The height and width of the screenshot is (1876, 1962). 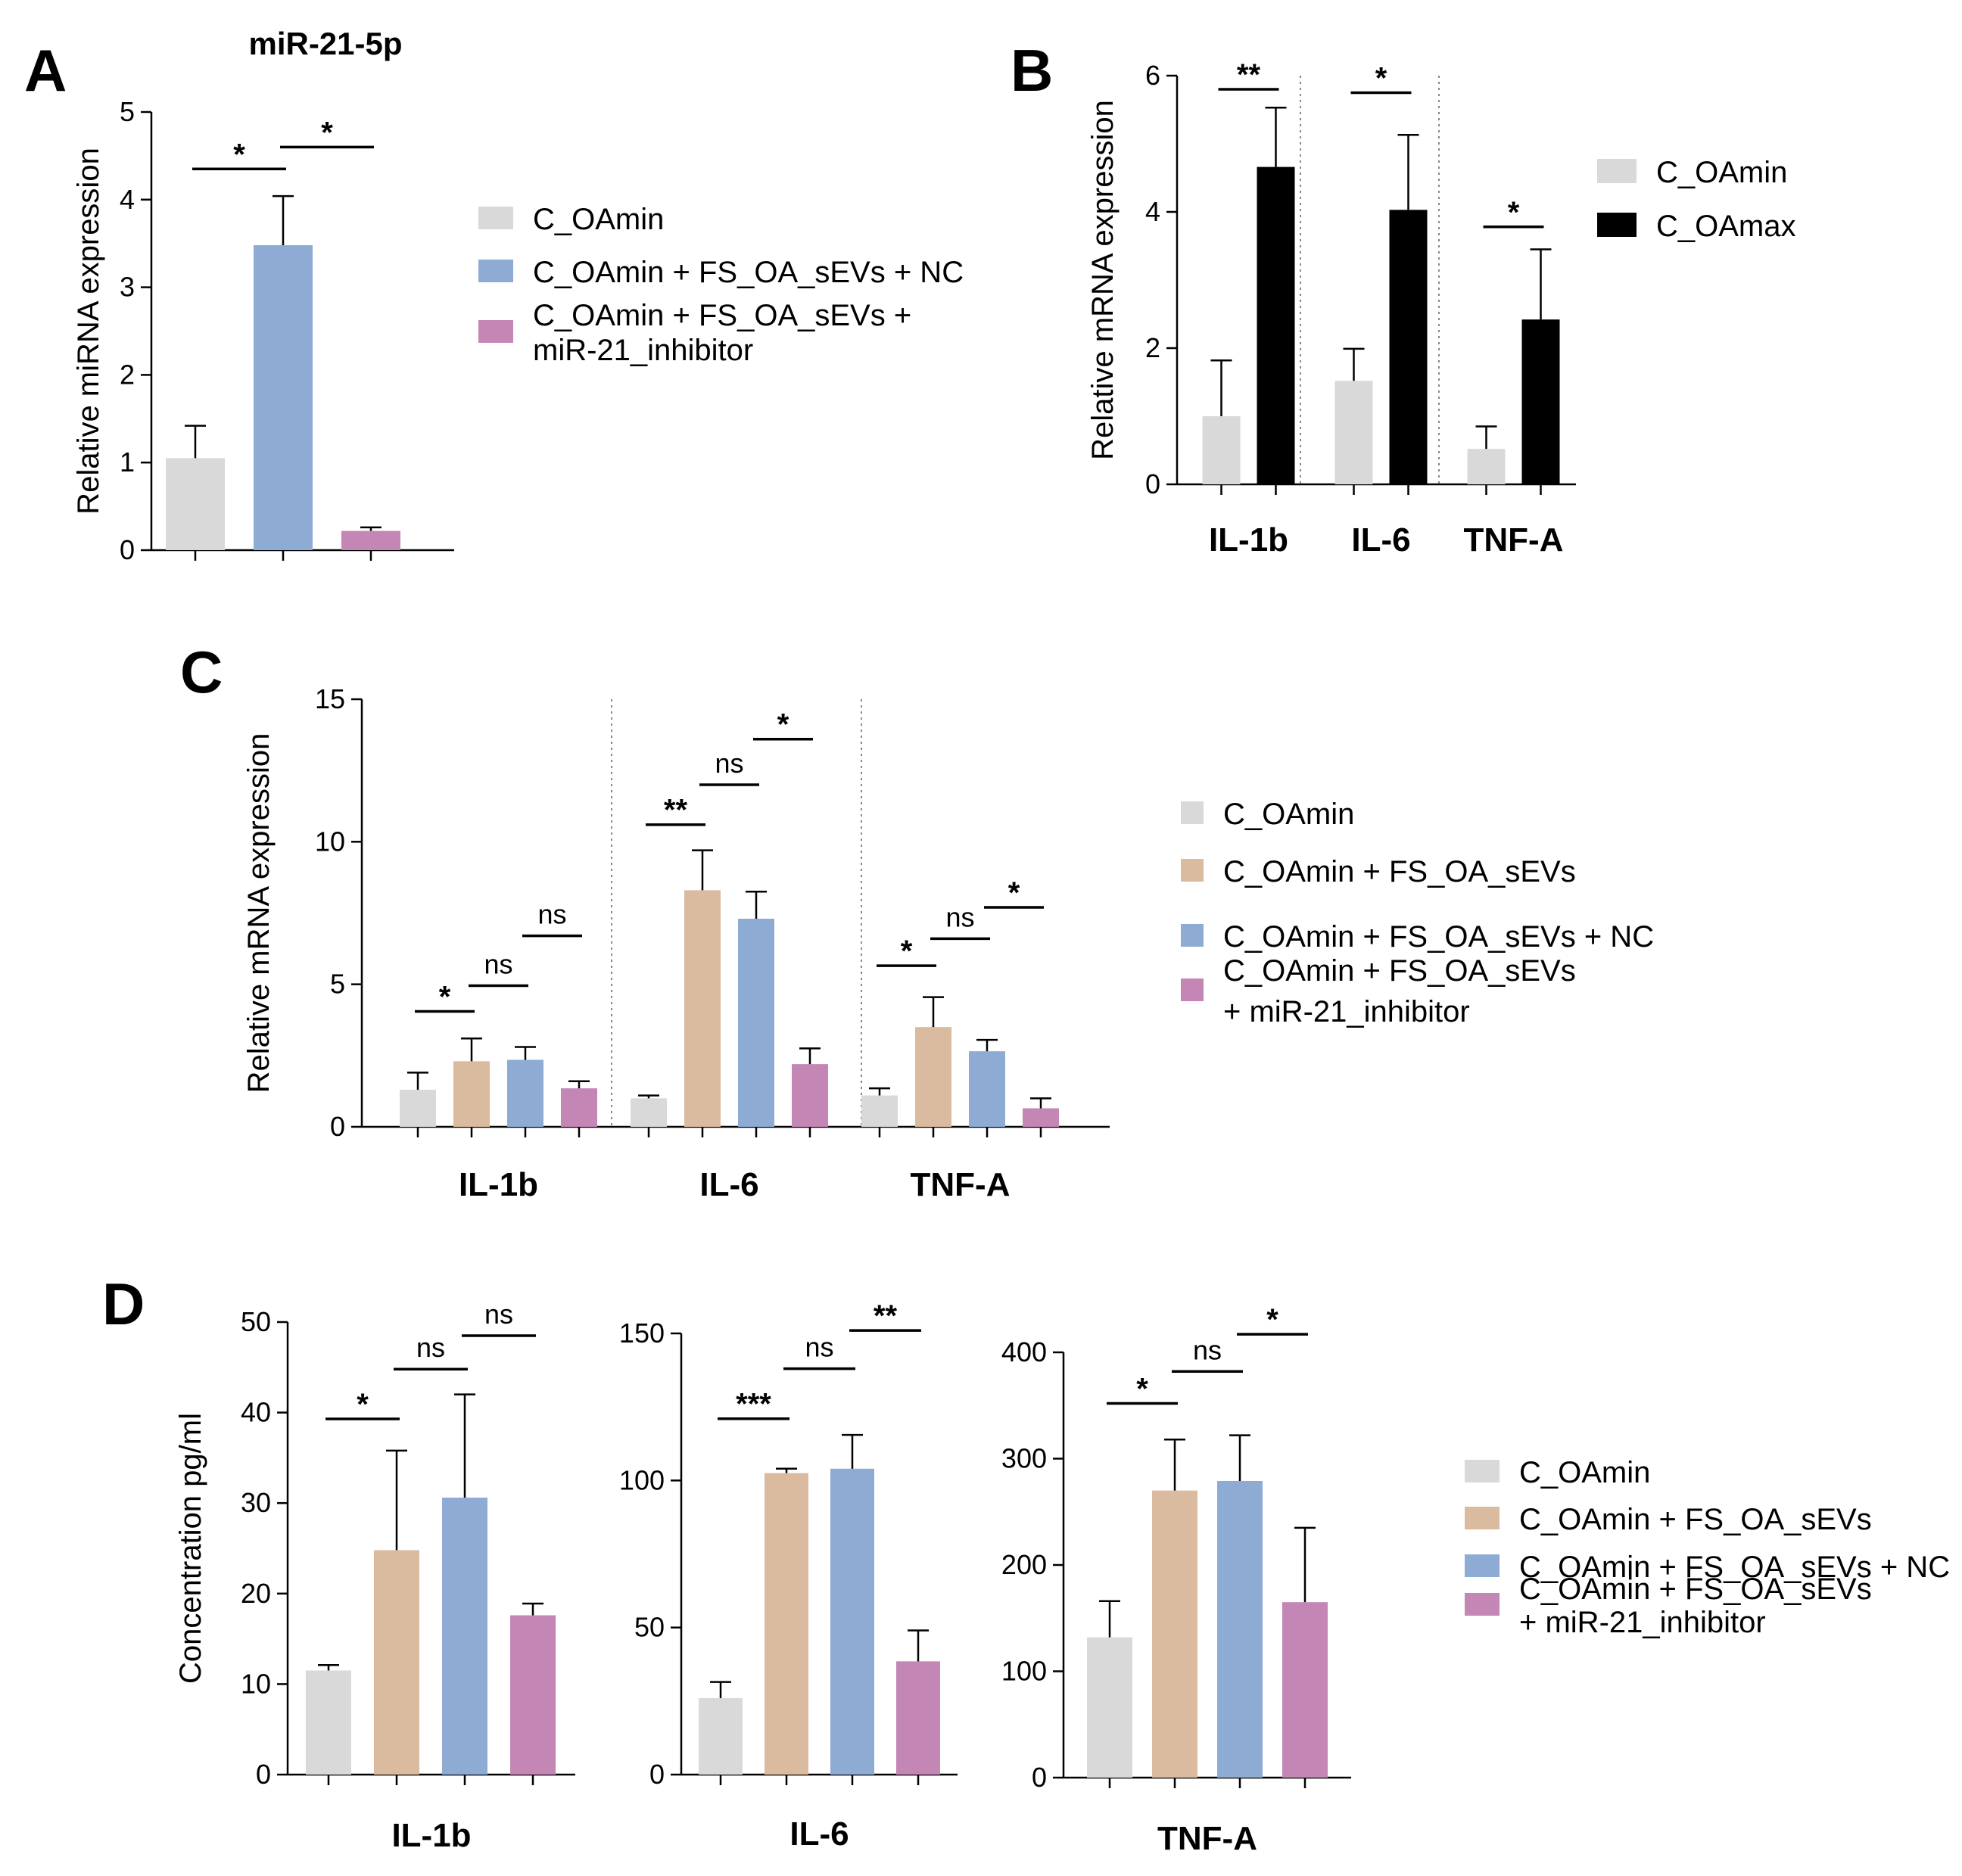 What do you see at coordinates (1024, 1351) in the screenshot?
I see `y-tick-label: 400` at bounding box center [1024, 1351].